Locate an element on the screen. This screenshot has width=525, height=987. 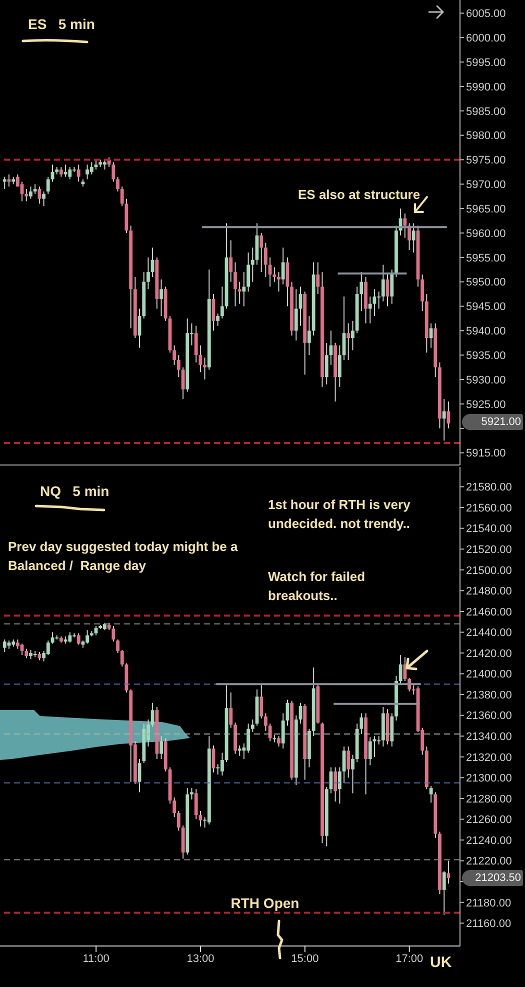
annotation: Prev day suggested today might be a Balanced / Range day is located at coordinates (123, 556).